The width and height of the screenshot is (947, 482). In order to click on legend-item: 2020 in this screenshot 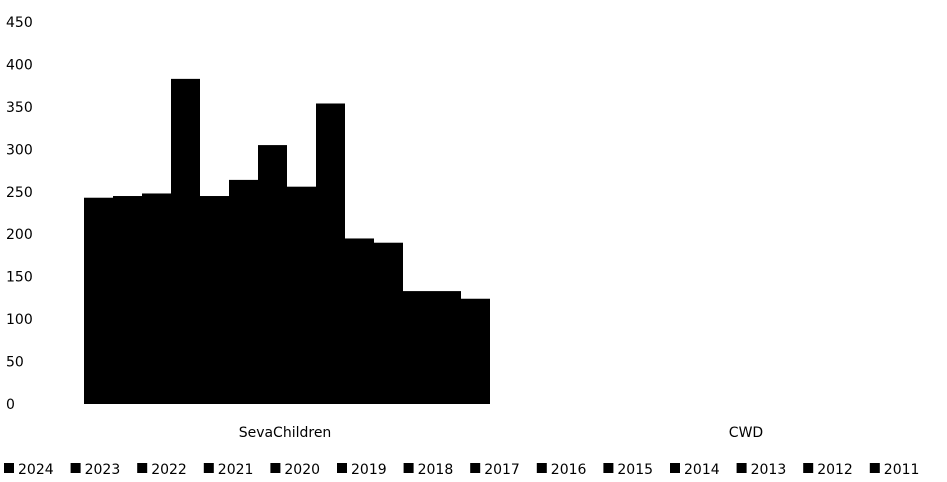, I will do `click(295, 470)`.